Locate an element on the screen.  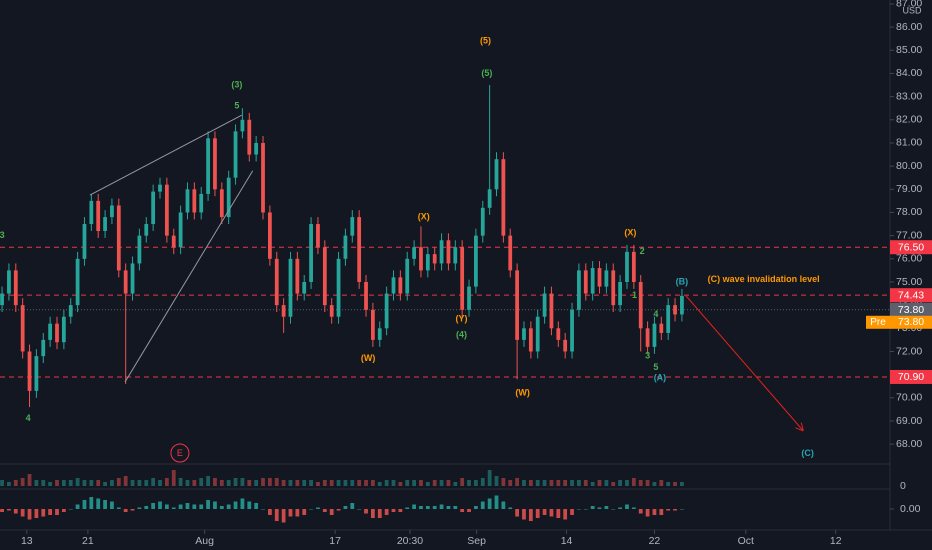
wave-label: 5 is located at coordinates (655, 367).